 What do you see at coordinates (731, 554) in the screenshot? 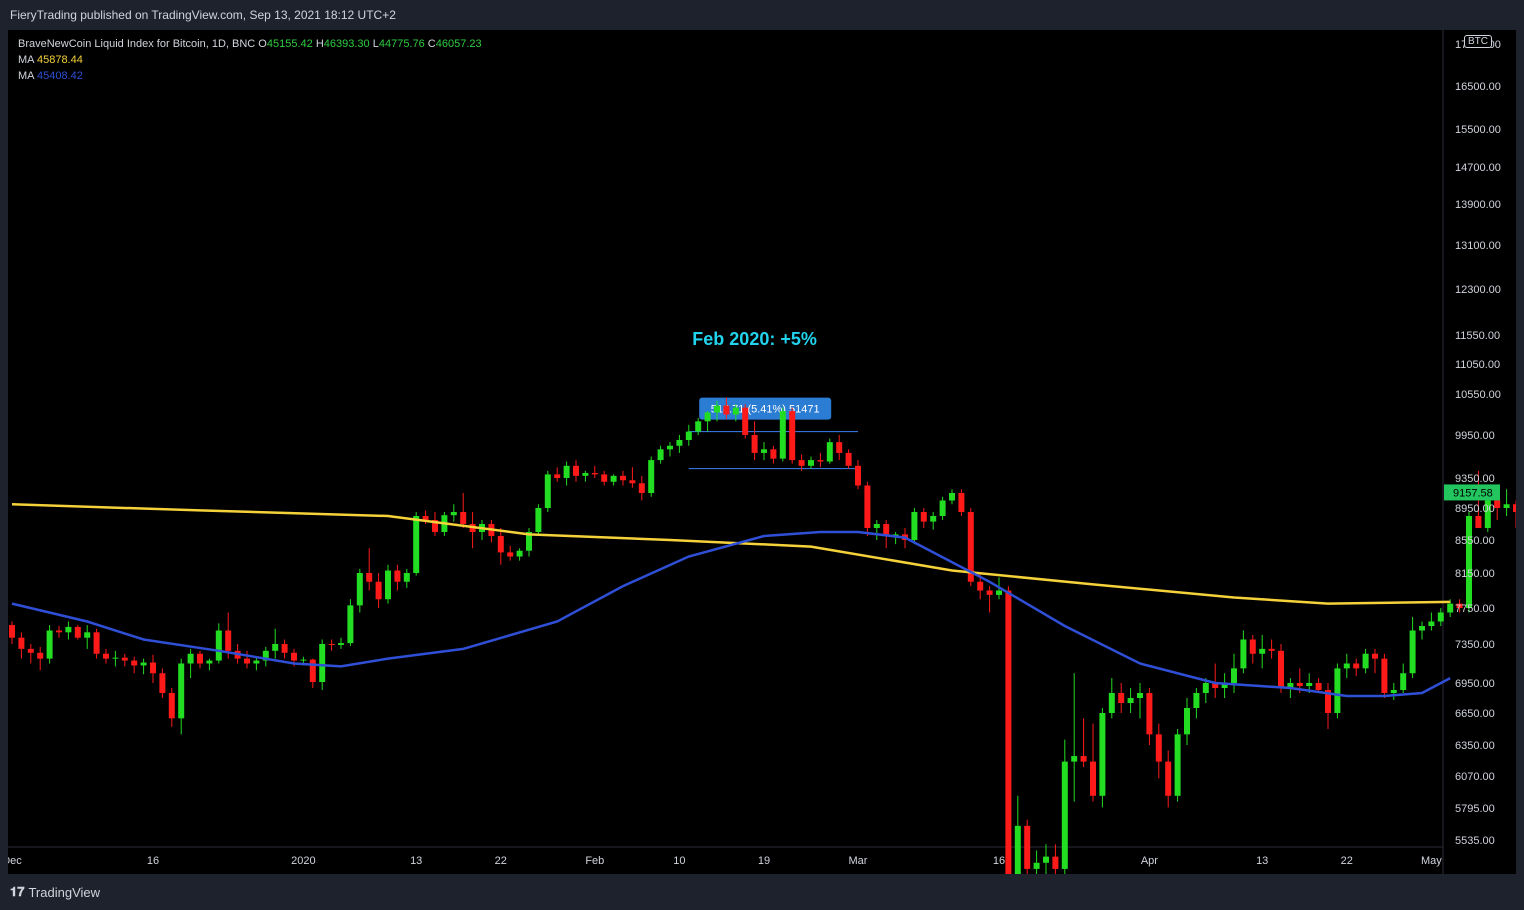
I see `ma-yellow-line` at bounding box center [731, 554].